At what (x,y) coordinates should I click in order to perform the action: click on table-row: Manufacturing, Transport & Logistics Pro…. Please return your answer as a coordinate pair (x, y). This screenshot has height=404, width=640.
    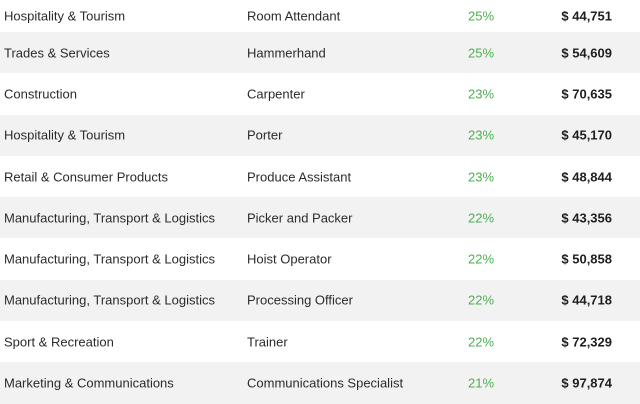
    Looking at the image, I should click on (320, 300).